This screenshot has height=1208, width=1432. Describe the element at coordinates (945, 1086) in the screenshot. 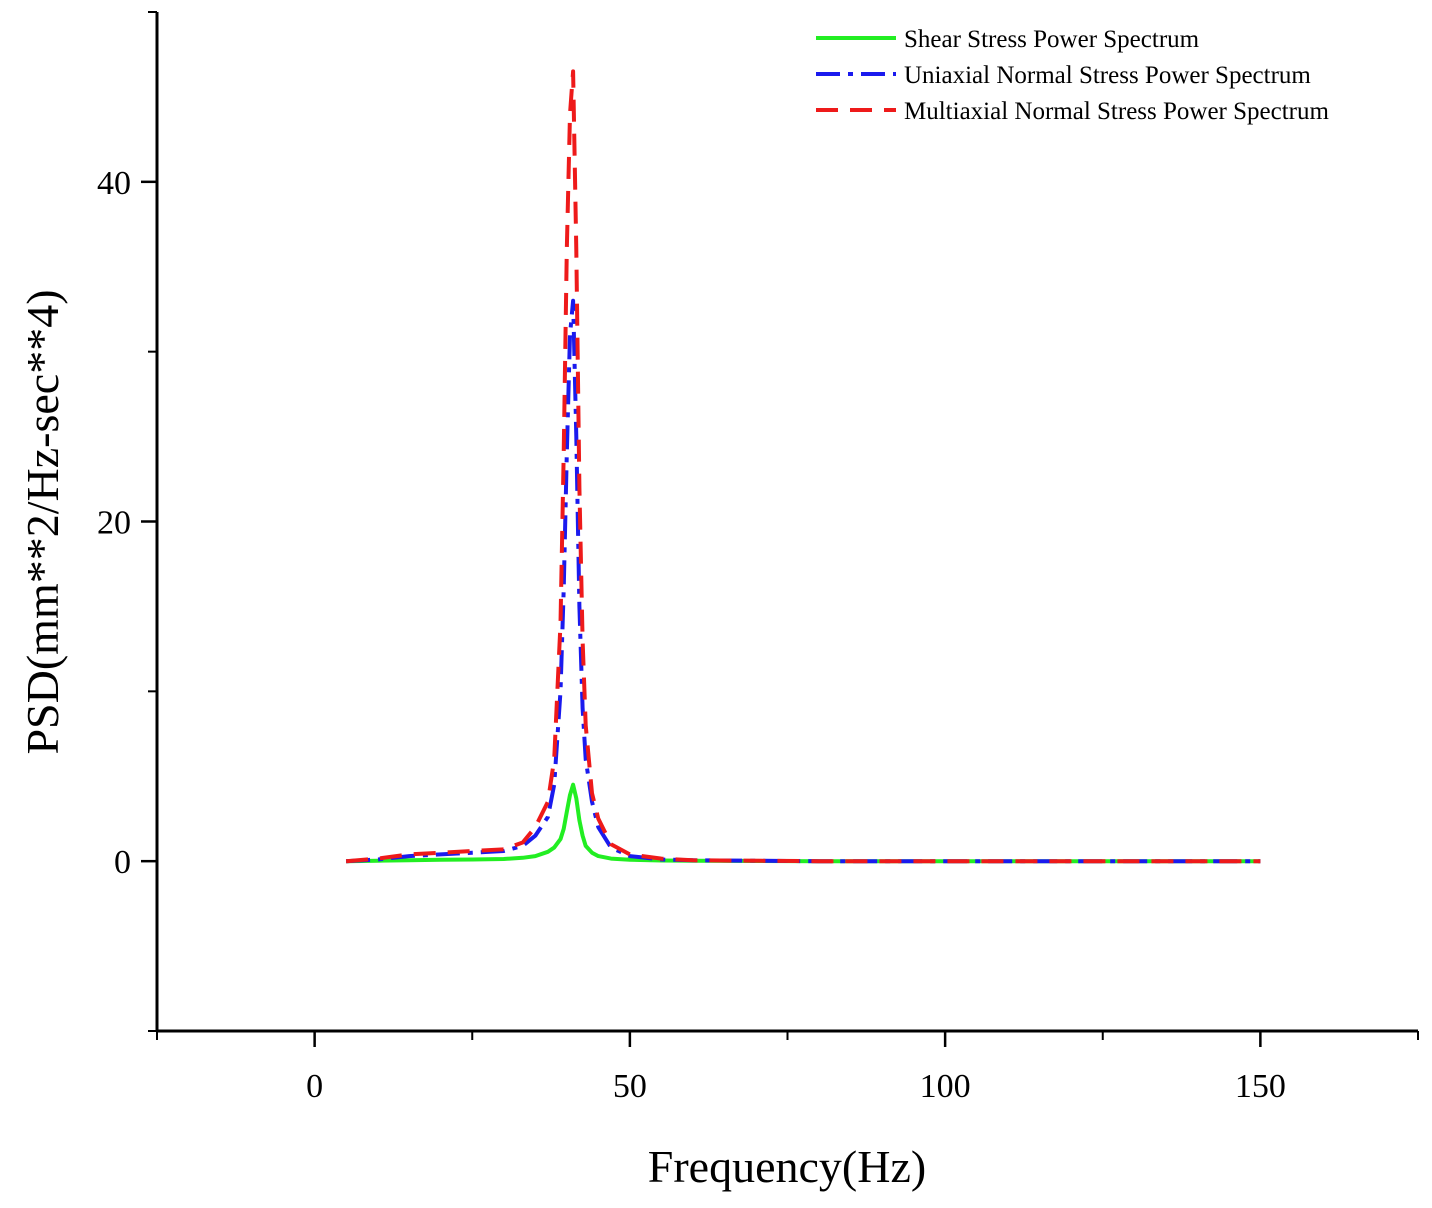

I see `x-tick-label: 100` at that location.